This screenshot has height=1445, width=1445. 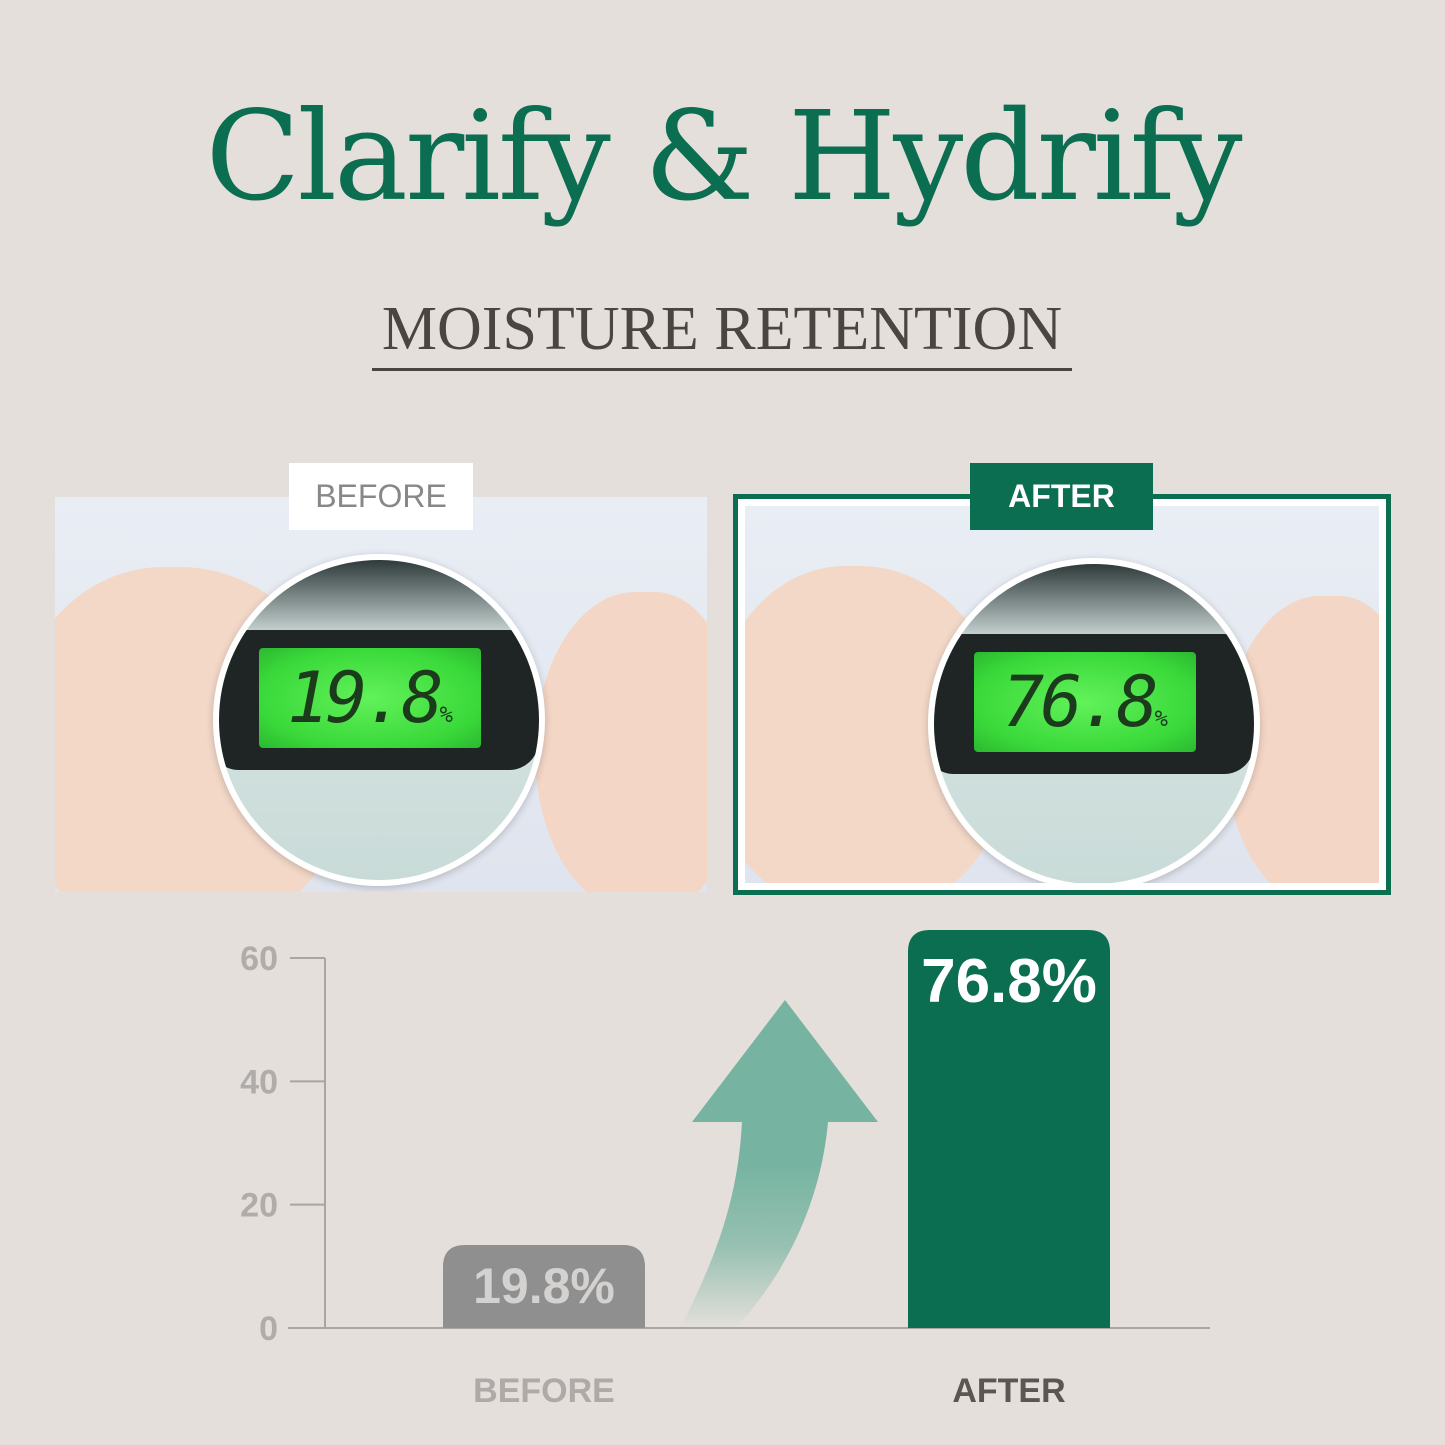 What do you see at coordinates (381, 496) in the screenshot?
I see `before-label: BEFORE` at bounding box center [381, 496].